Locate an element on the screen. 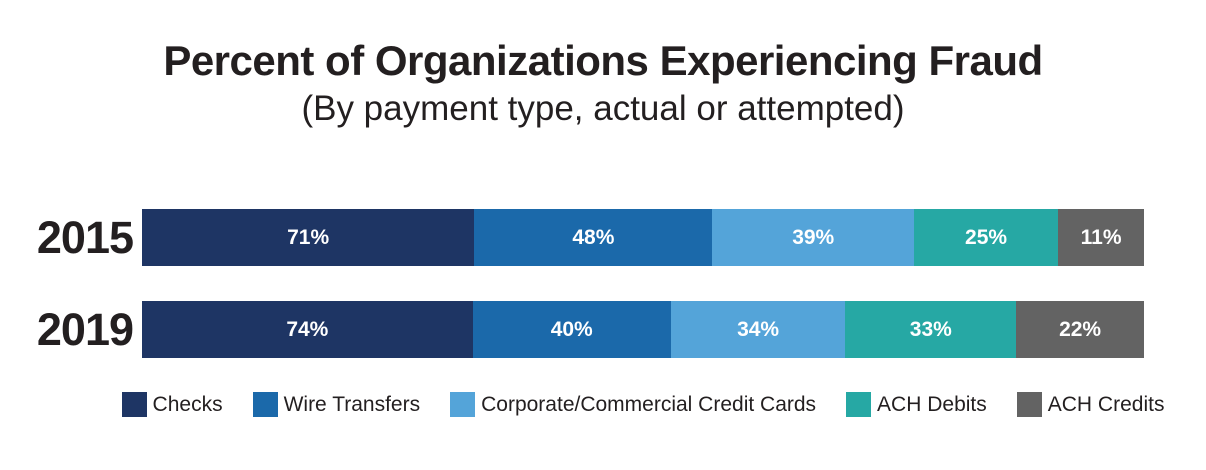 This screenshot has height=470, width=1206. legend-item: Checks is located at coordinates (172, 404).